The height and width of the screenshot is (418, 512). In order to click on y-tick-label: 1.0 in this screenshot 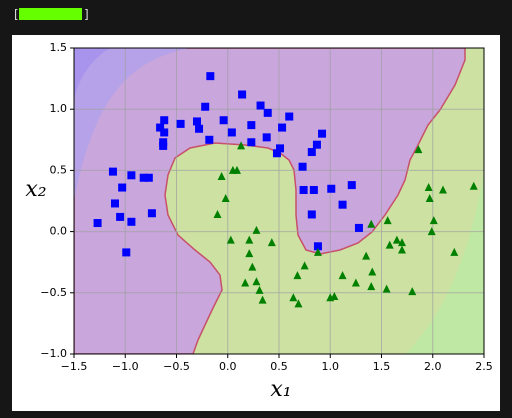, I will do `click(59, 108)`.